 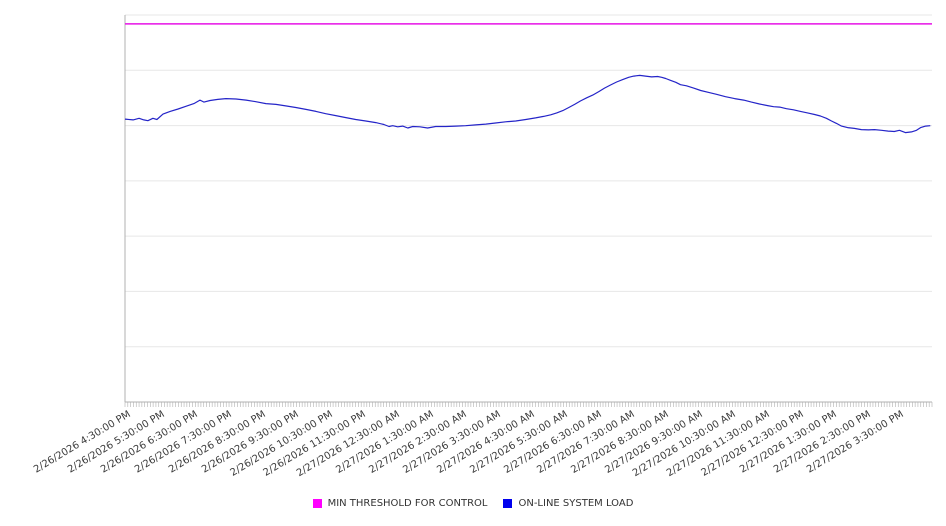 I want to click on legend-label: ON-LINE SYSTEM LOAD, so click(x=576, y=503).